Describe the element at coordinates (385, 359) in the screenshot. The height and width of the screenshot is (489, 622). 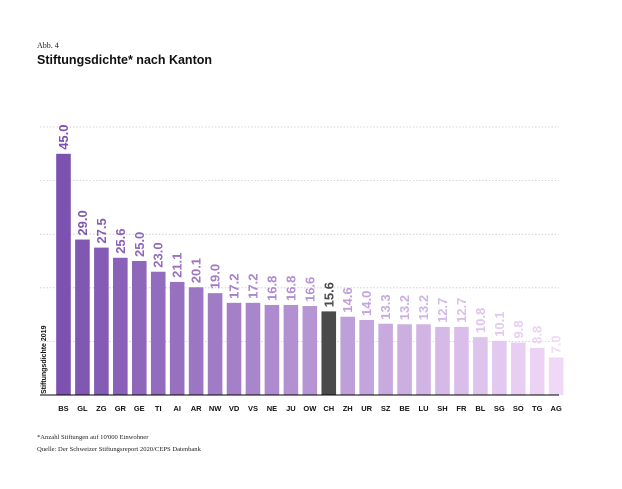
I see `bar-sz` at that location.